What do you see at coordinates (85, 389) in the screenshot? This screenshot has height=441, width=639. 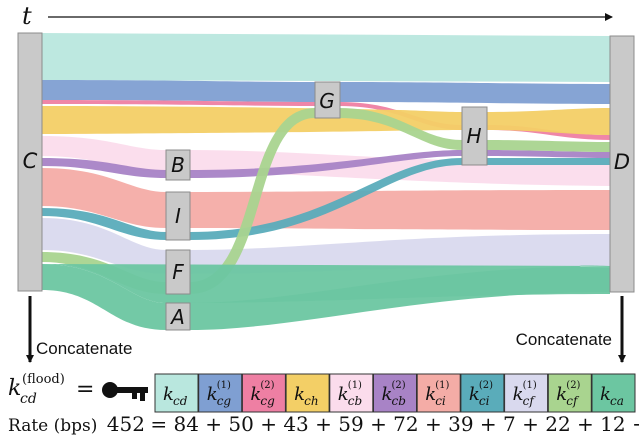 I see `key-equals: =` at bounding box center [85, 389].